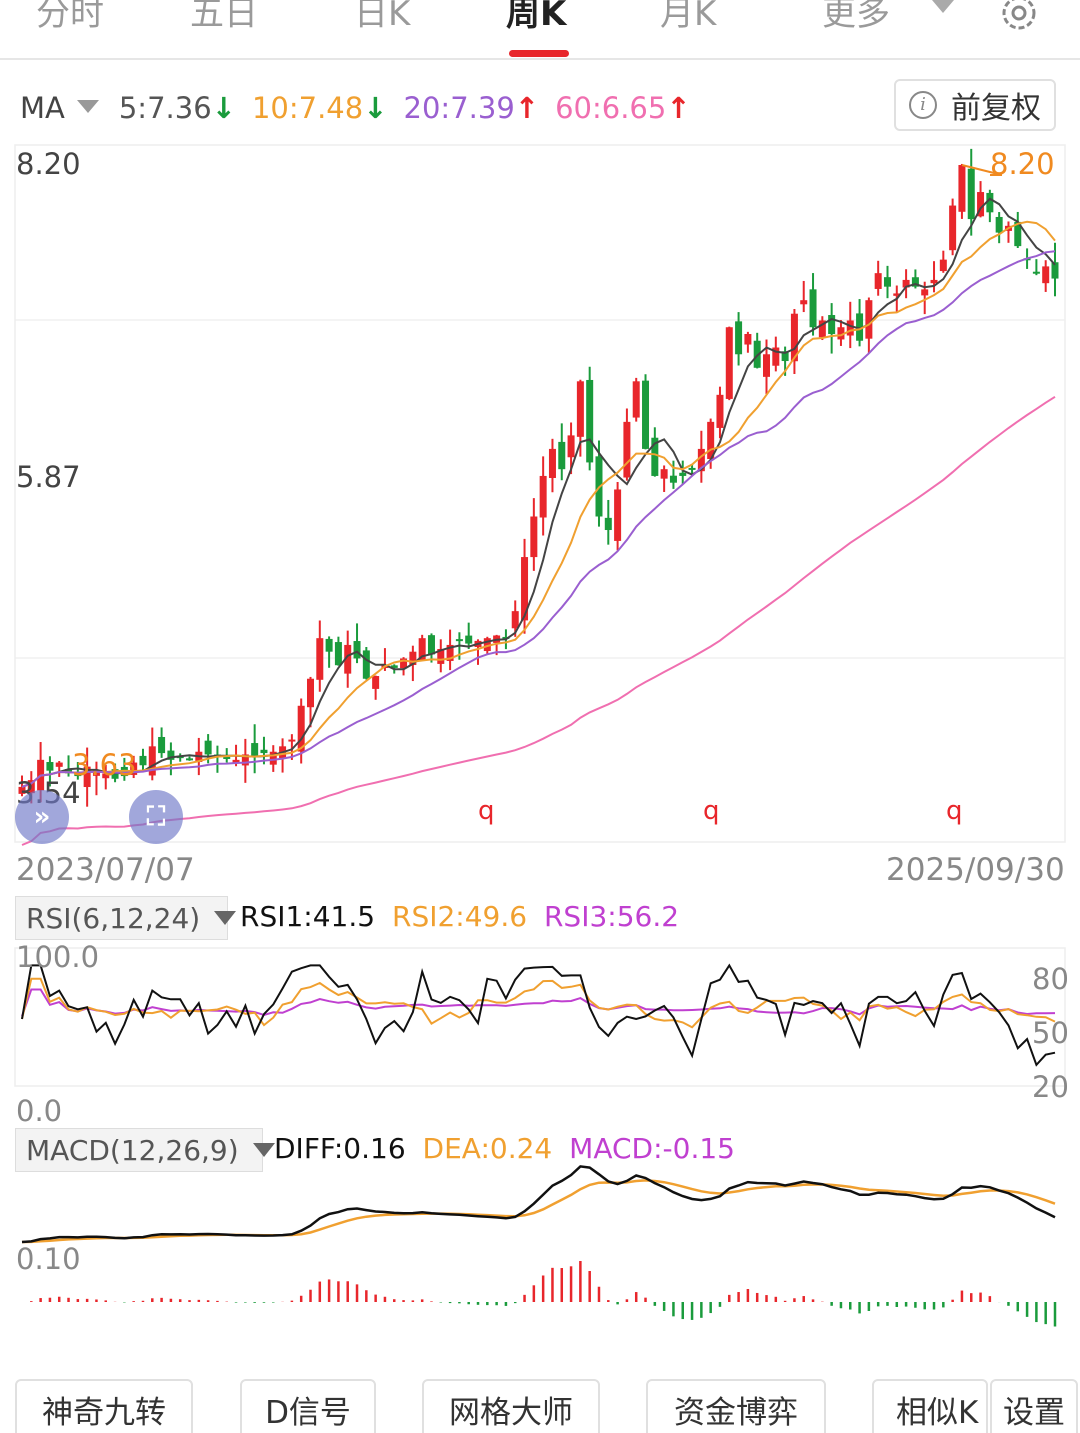  What do you see at coordinates (611, 916) in the screenshot?
I see `rsi3-value: RSI3:56.2` at bounding box center [611, 916].